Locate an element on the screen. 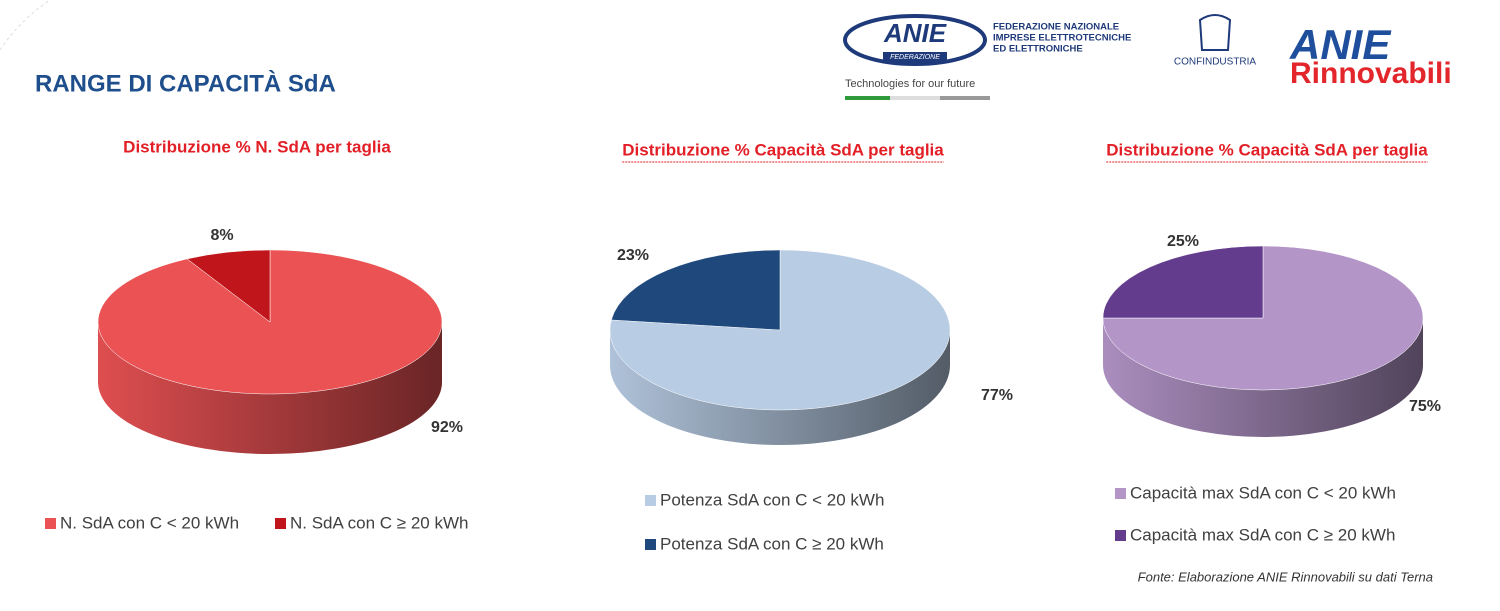  logo-oval is located at coordinates (915, 40).